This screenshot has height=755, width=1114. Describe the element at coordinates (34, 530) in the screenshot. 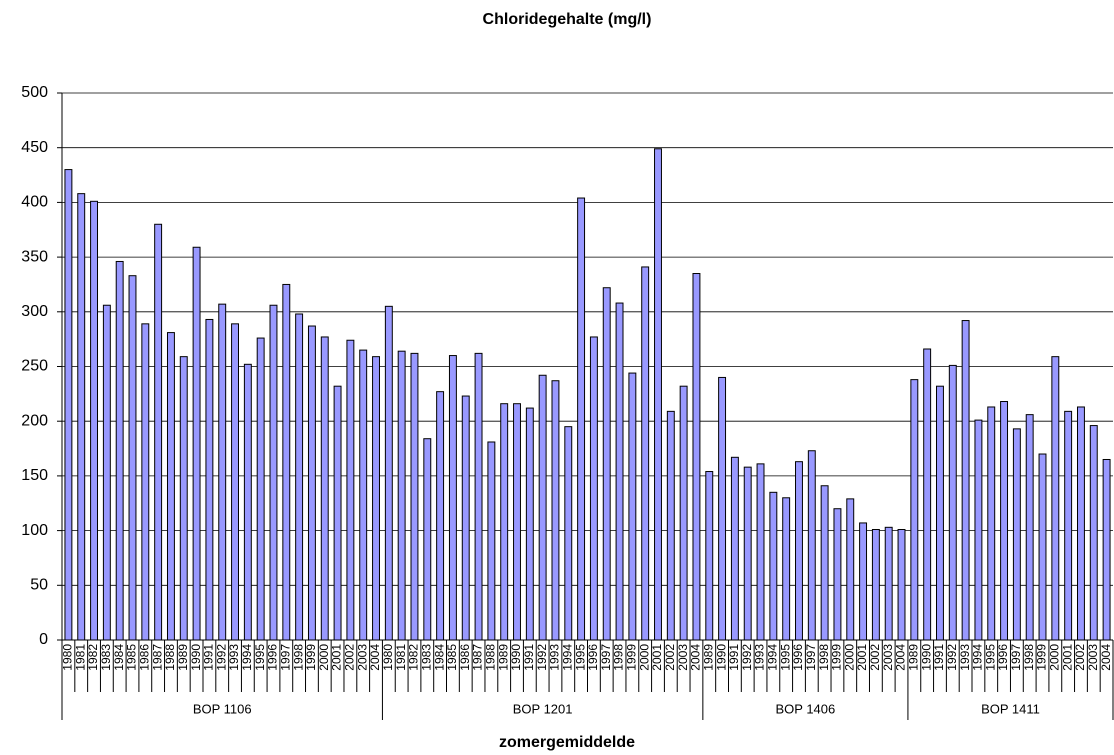

I see `y-tick-label: 100` at that location.